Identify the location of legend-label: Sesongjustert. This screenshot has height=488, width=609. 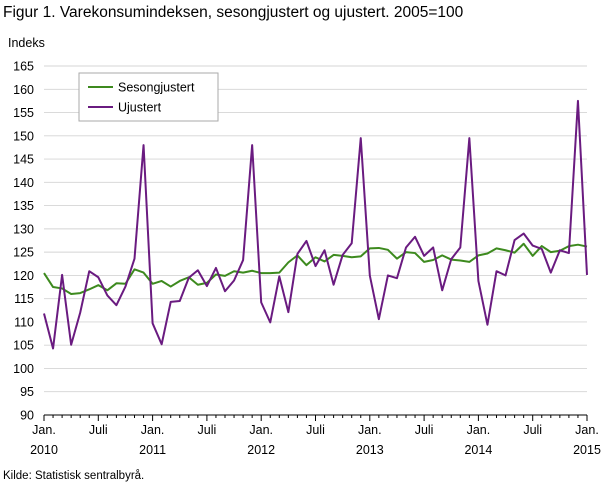
(156, 88).